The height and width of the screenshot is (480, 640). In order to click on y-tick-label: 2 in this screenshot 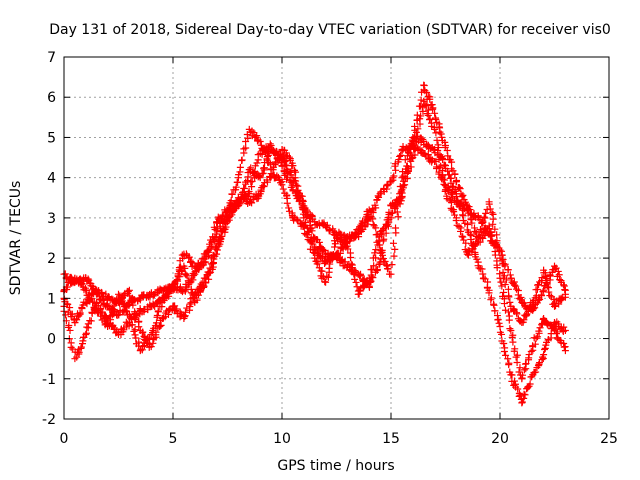, I will do `click(51, 259)`.